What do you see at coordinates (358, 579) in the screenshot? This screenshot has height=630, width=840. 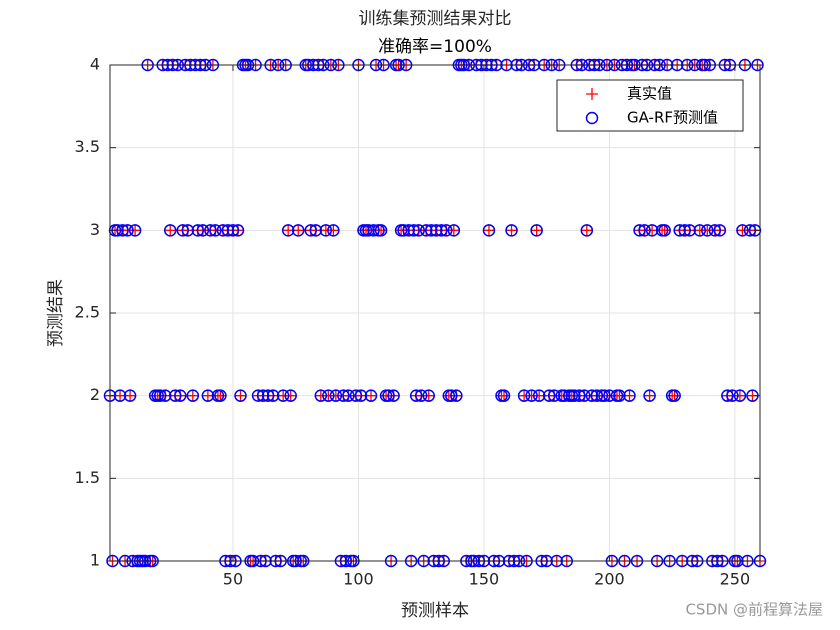 I see `x-tick-label: 100` at bounding box center [358, 579].